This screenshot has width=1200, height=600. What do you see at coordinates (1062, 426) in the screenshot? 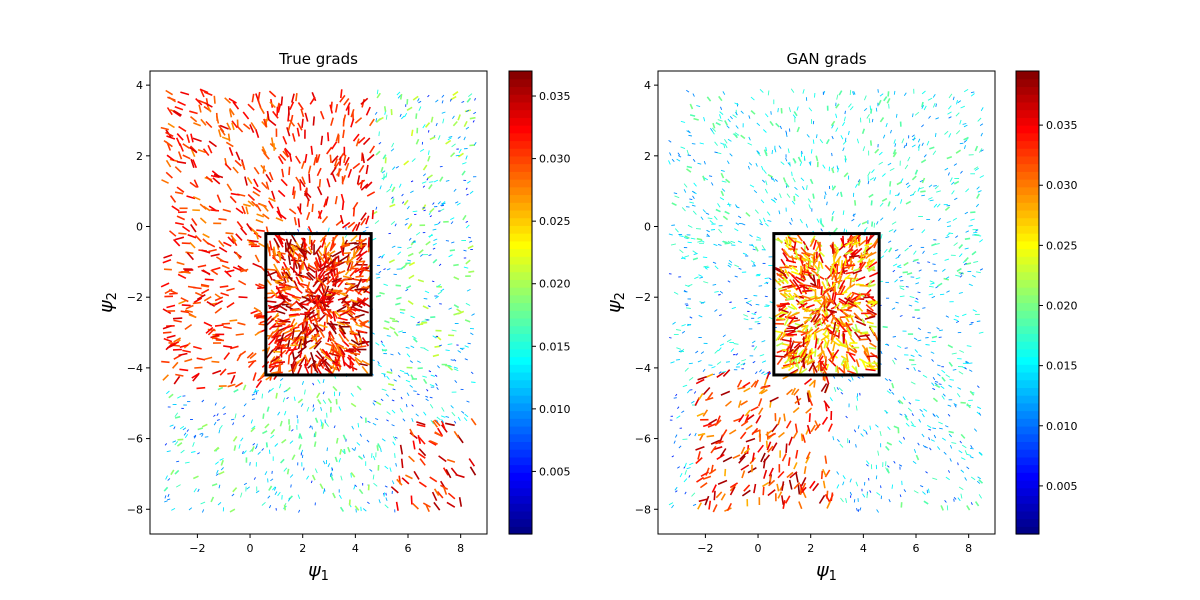
I see `colorbar-tick-label: 0.010` at bounding box center [1062, 426].